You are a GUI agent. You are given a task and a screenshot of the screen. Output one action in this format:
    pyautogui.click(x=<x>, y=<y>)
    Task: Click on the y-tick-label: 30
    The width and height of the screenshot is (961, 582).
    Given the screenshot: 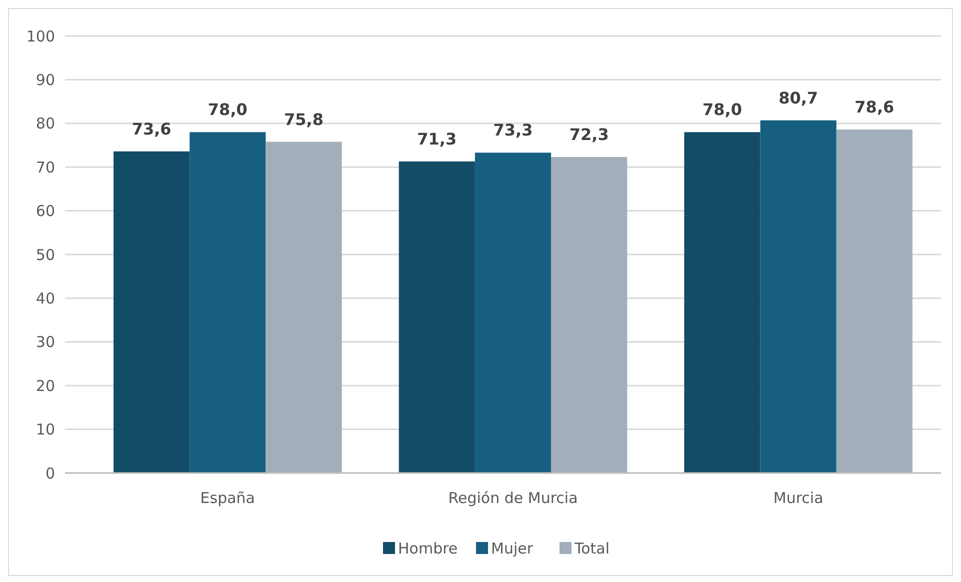 What is the action you would take?
    pyautogui.click(x=45, y=342)
    